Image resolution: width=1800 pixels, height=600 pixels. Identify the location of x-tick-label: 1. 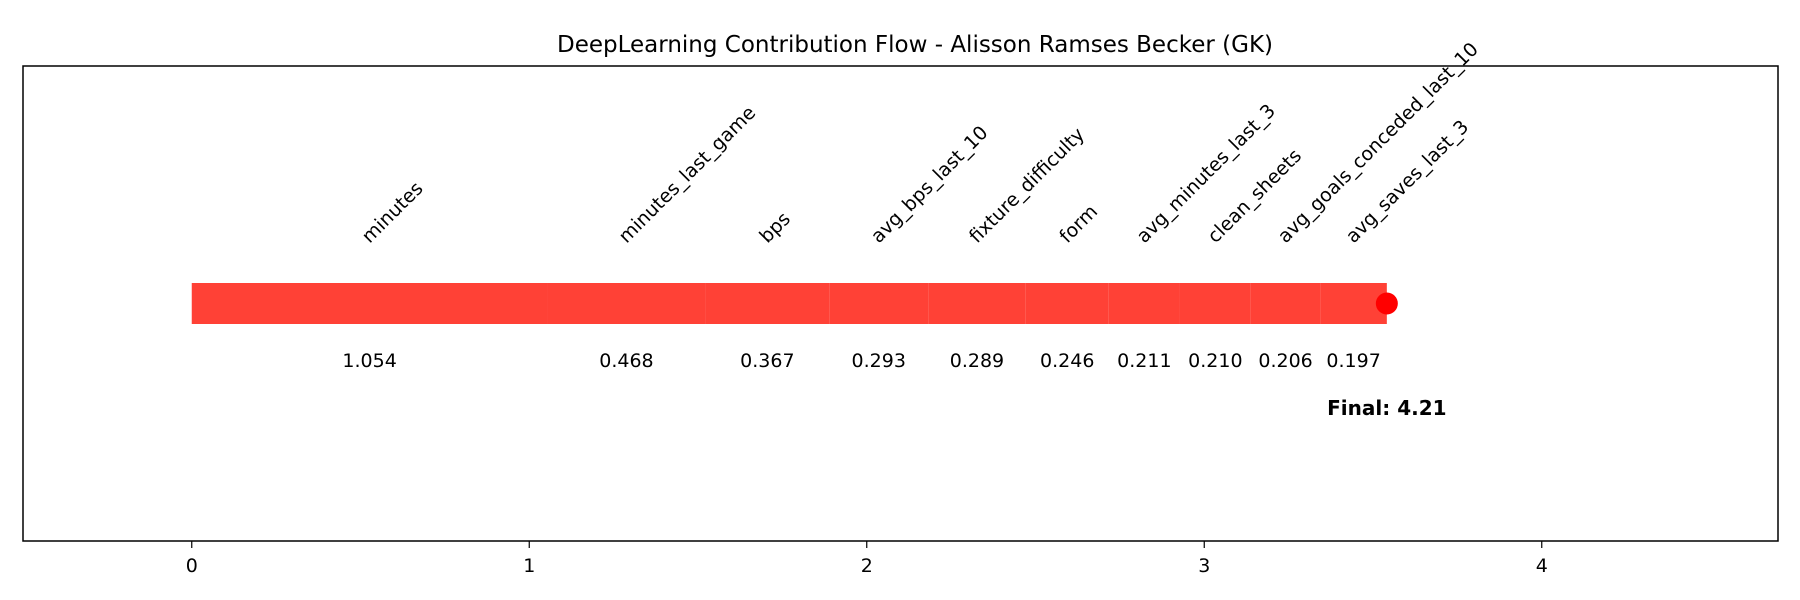
(529, 566).